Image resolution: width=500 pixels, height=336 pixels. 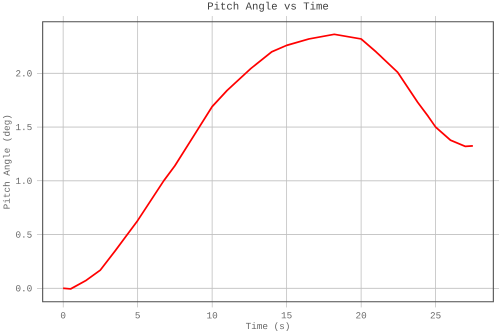 What do you see at coordinates (268, 7) in the screenshot?
I see `chart-title: Pitch Angle vs Time` at bounding box center [268, 7].